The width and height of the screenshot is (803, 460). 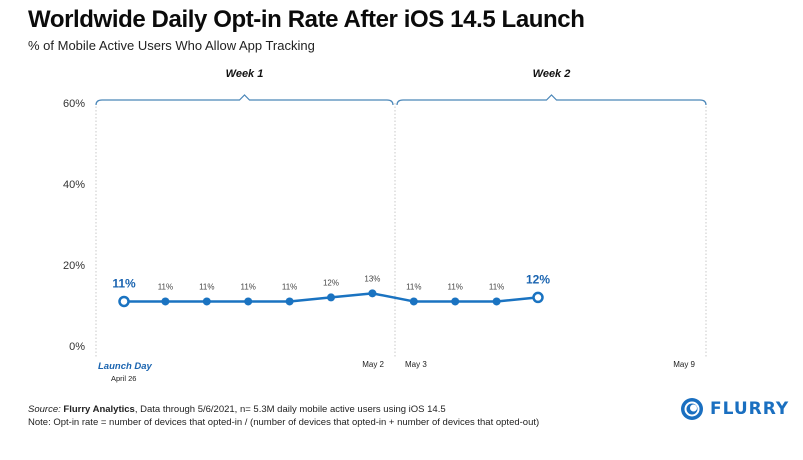 I want to click on week-label: Week 1, so click(x=245, y=74).